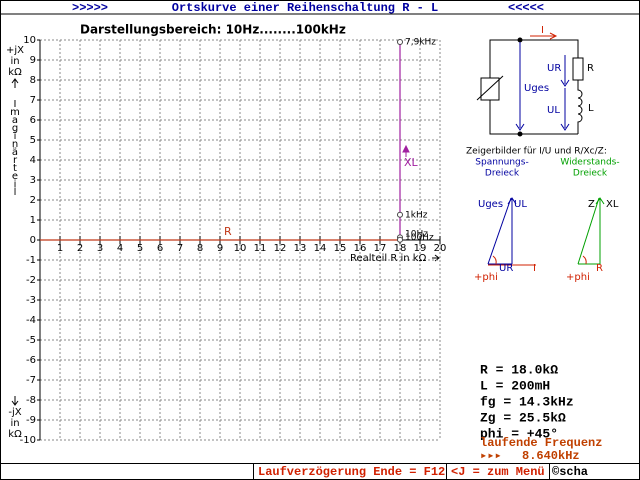  Describe the element at coordinates (320, 248) in the screenshot. I see `x-tick-label: 14` at that location.